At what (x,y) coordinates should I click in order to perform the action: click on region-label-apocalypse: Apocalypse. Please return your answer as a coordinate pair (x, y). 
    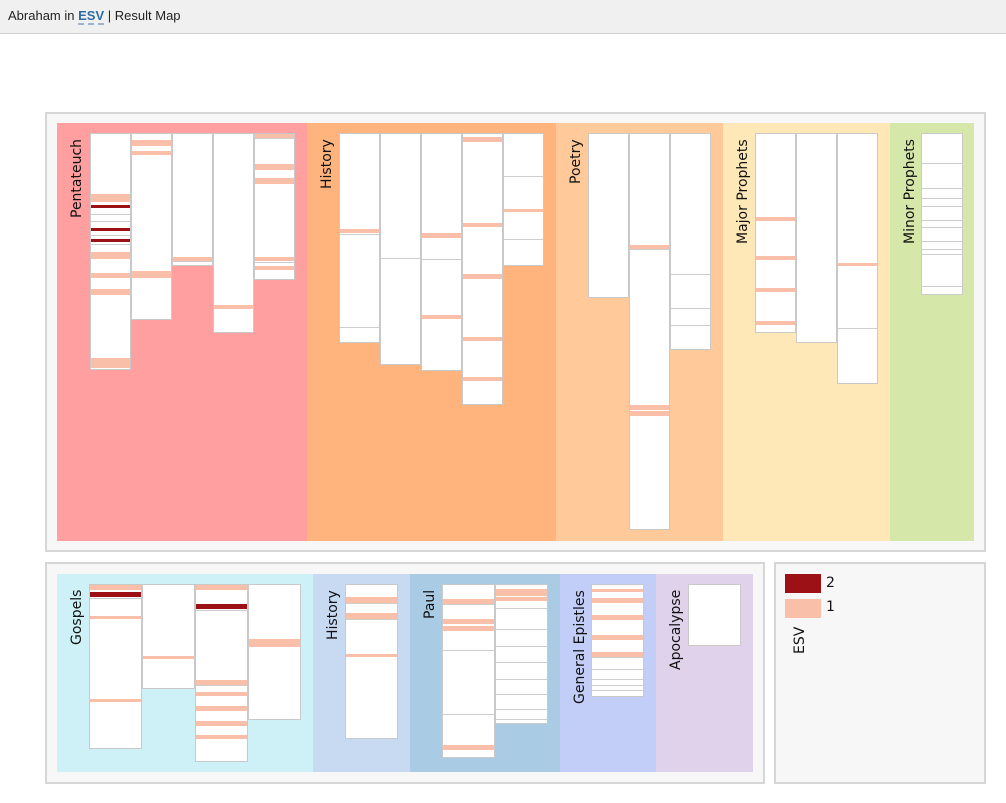
    Looking at the image, I should click on (676, 629).